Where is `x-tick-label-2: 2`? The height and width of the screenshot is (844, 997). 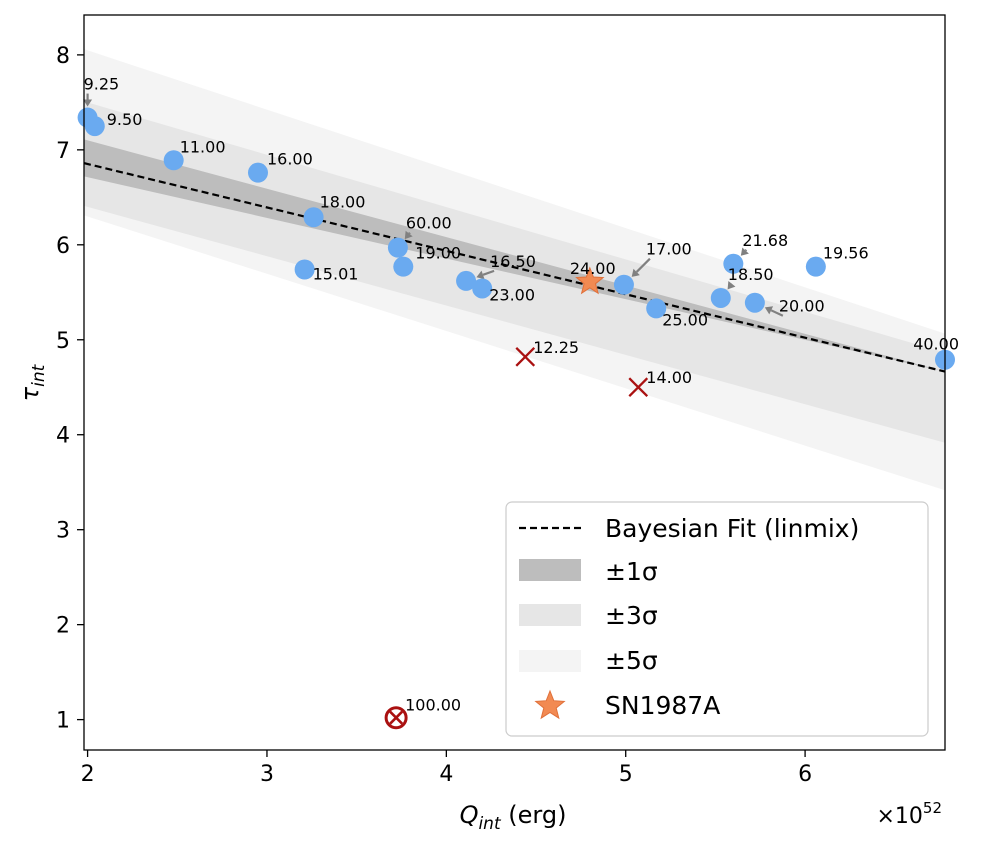 x-tick-label-2: 2 is located at coordinates (88, 774).